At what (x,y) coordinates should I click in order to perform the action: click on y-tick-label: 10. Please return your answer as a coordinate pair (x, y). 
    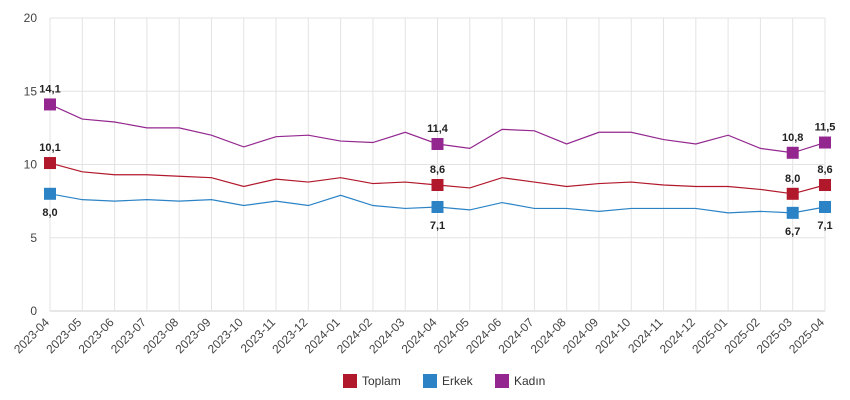
    Looking at the image, I should click on (31, 165).